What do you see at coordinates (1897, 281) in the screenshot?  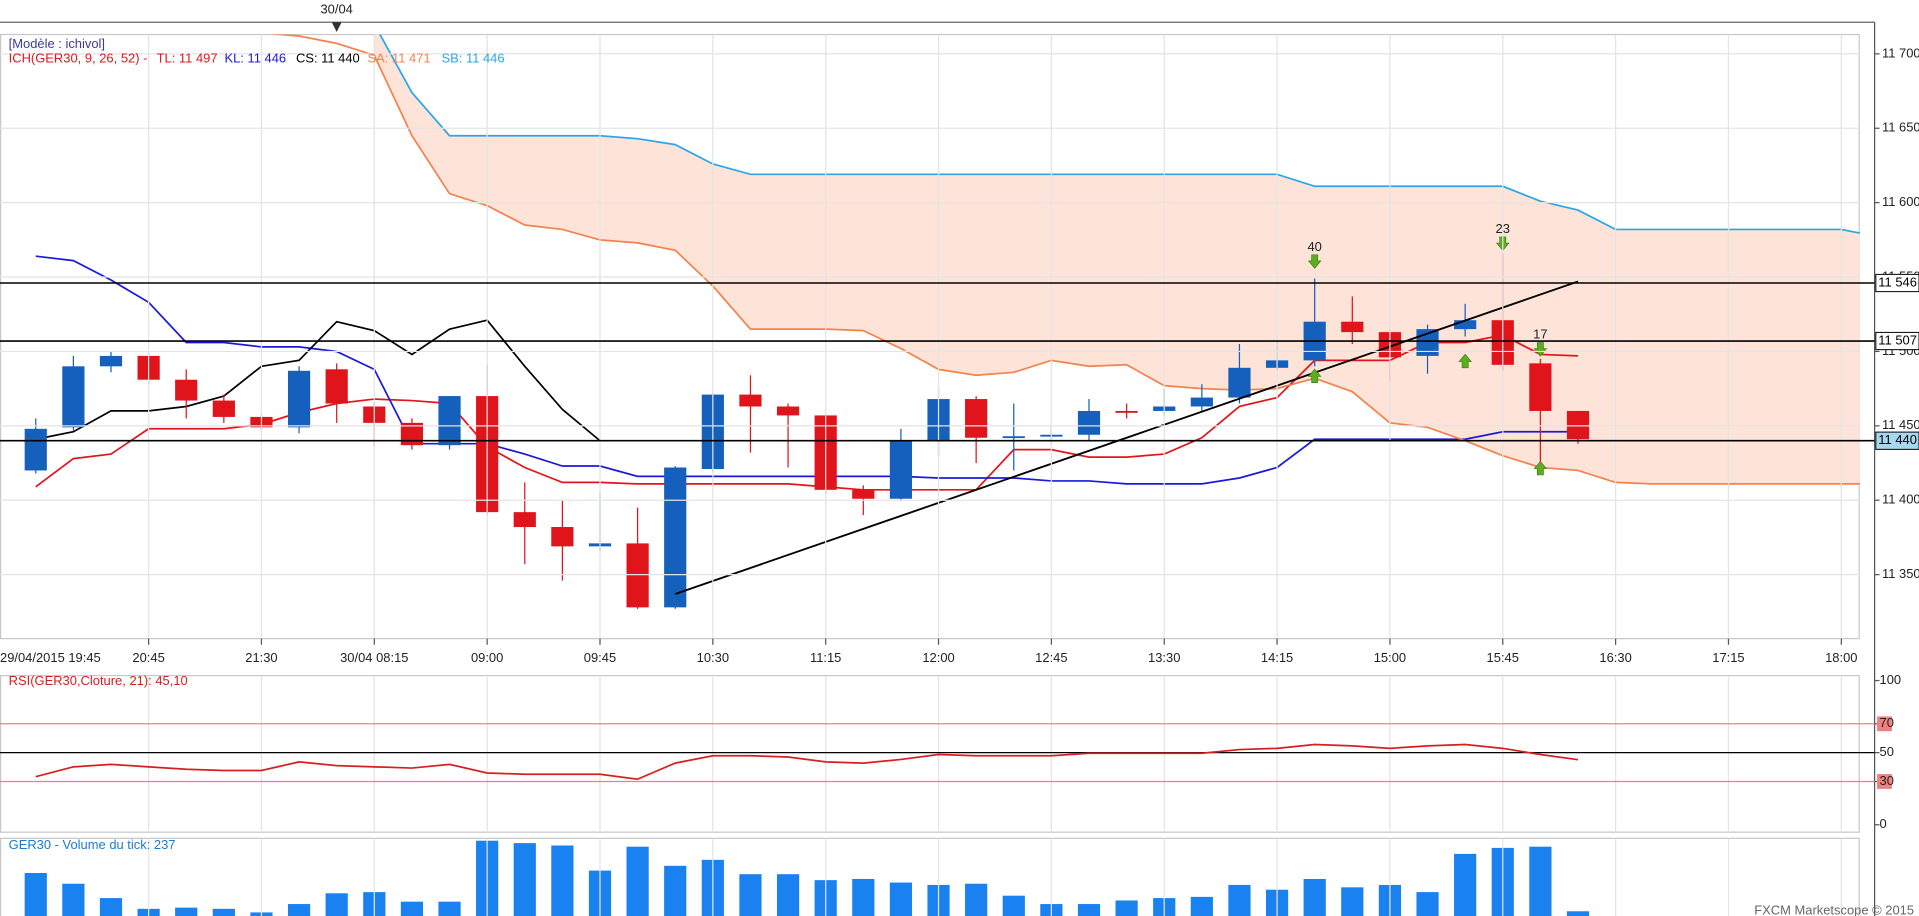 I see `level-label: 11 546` at bounding box center [1897, 281].